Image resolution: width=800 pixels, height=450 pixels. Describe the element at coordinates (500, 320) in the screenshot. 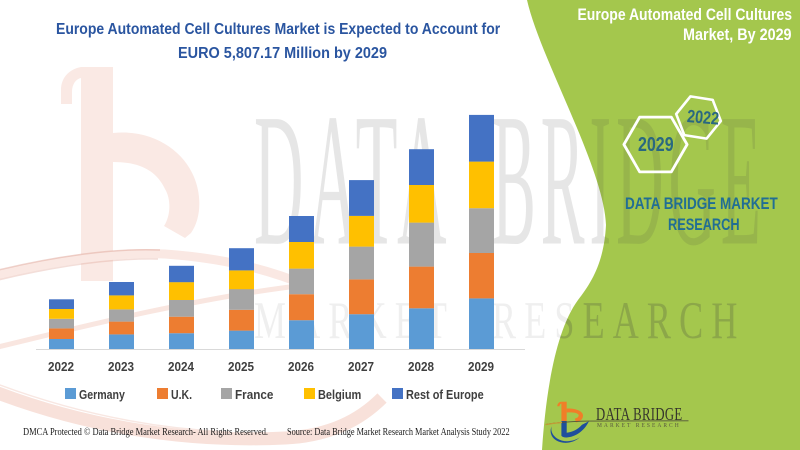

I see `svg-text: MARKET RESEARCH` at that location.